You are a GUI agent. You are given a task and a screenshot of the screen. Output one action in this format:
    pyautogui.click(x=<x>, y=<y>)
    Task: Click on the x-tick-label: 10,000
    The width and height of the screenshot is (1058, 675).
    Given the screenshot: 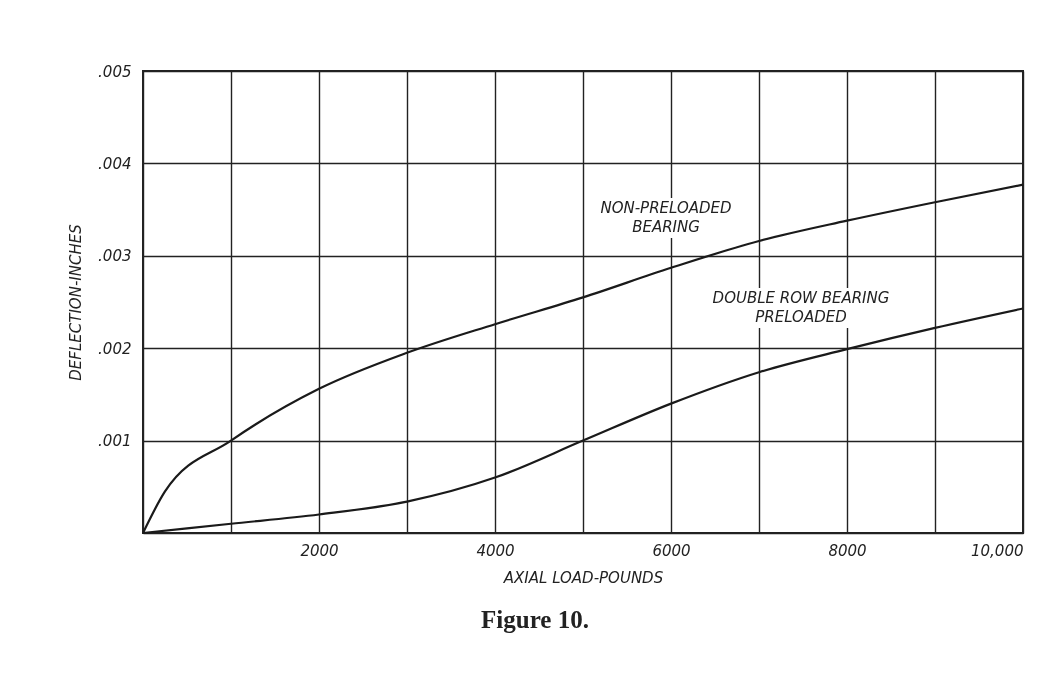 What is the action you would take?
    pyautogui.click(x=997, y=550)
    